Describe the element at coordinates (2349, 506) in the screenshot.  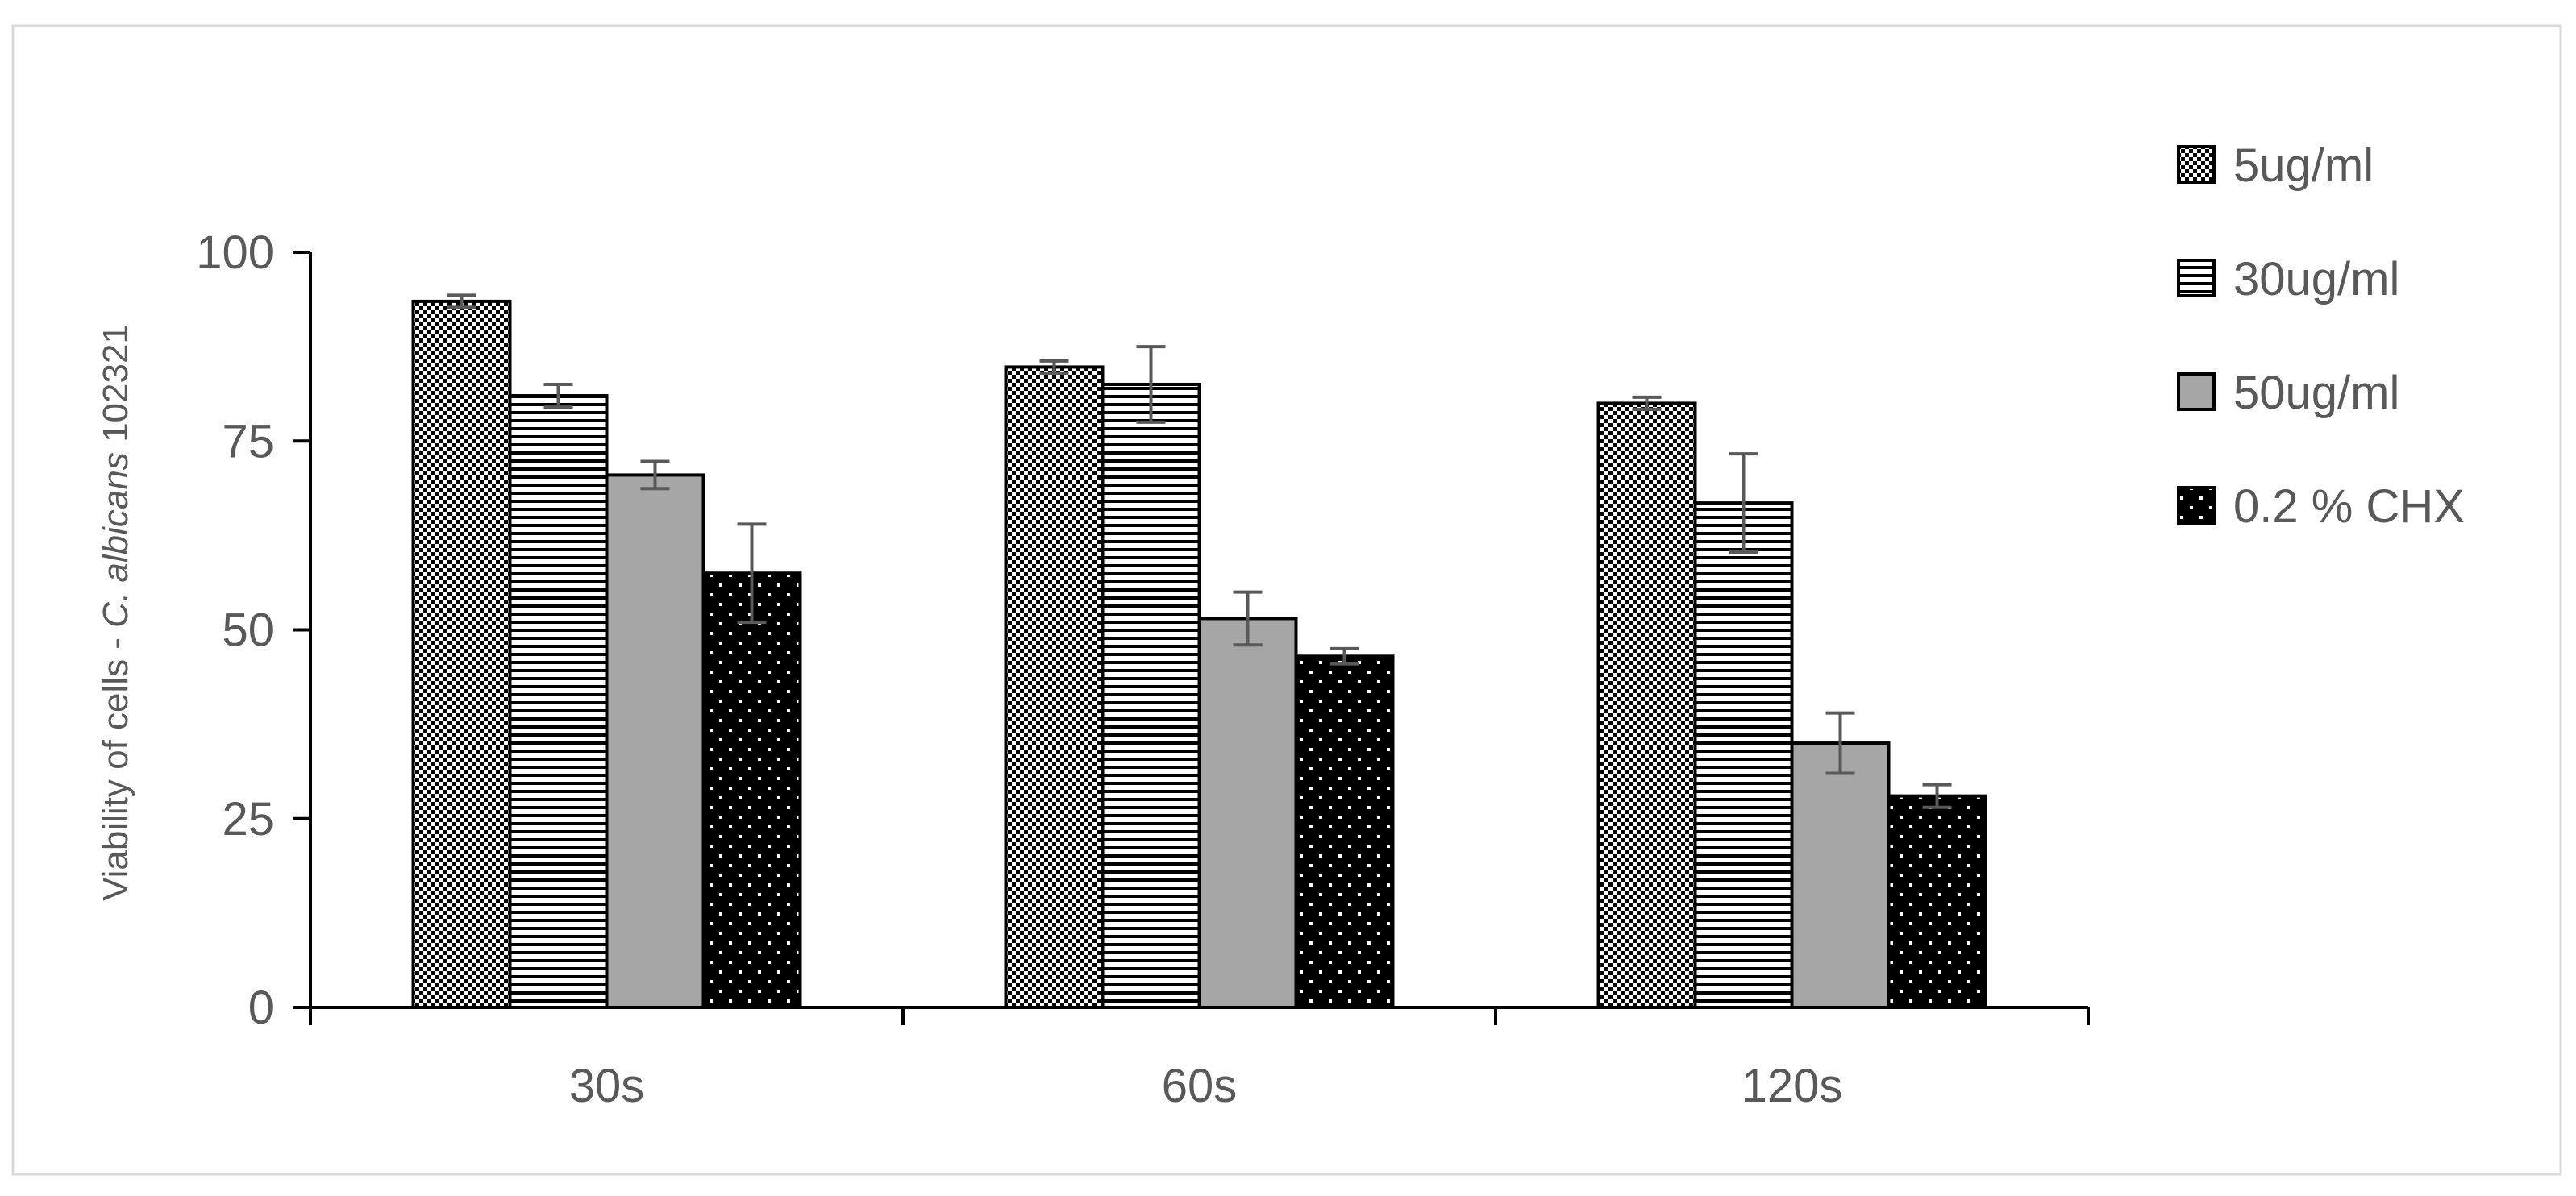
I see `legend-label: 0.2 % CHX` at that location.